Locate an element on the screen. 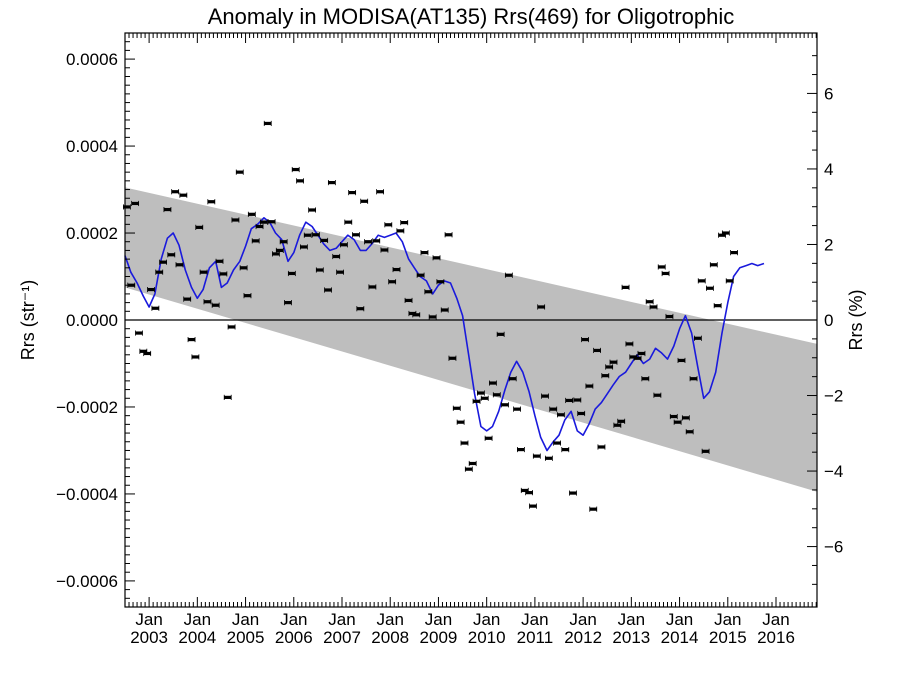 Image resolution: width=900 pixels, height=675 pixels. x-tick-year-label: 2013 is located at coordinates (631, 637).